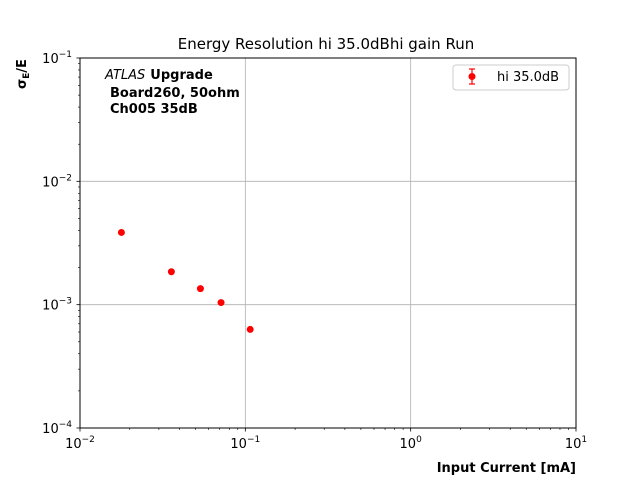 The image size is (640, 480). I want to click on y-axis-label: σE/E, so click(23, 74).